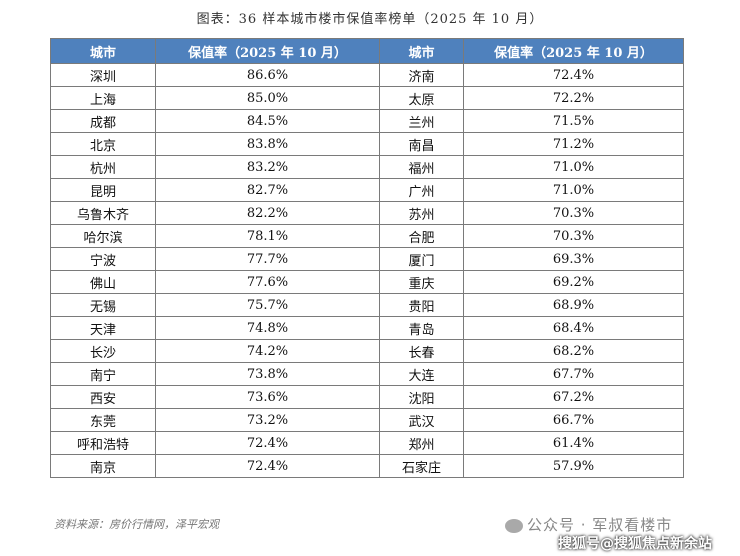 This screenshot has height=556, width=740. Describe the element at coordinates (421, 98) in the screenshot. I see `city-right-cell: 太原` at that location.